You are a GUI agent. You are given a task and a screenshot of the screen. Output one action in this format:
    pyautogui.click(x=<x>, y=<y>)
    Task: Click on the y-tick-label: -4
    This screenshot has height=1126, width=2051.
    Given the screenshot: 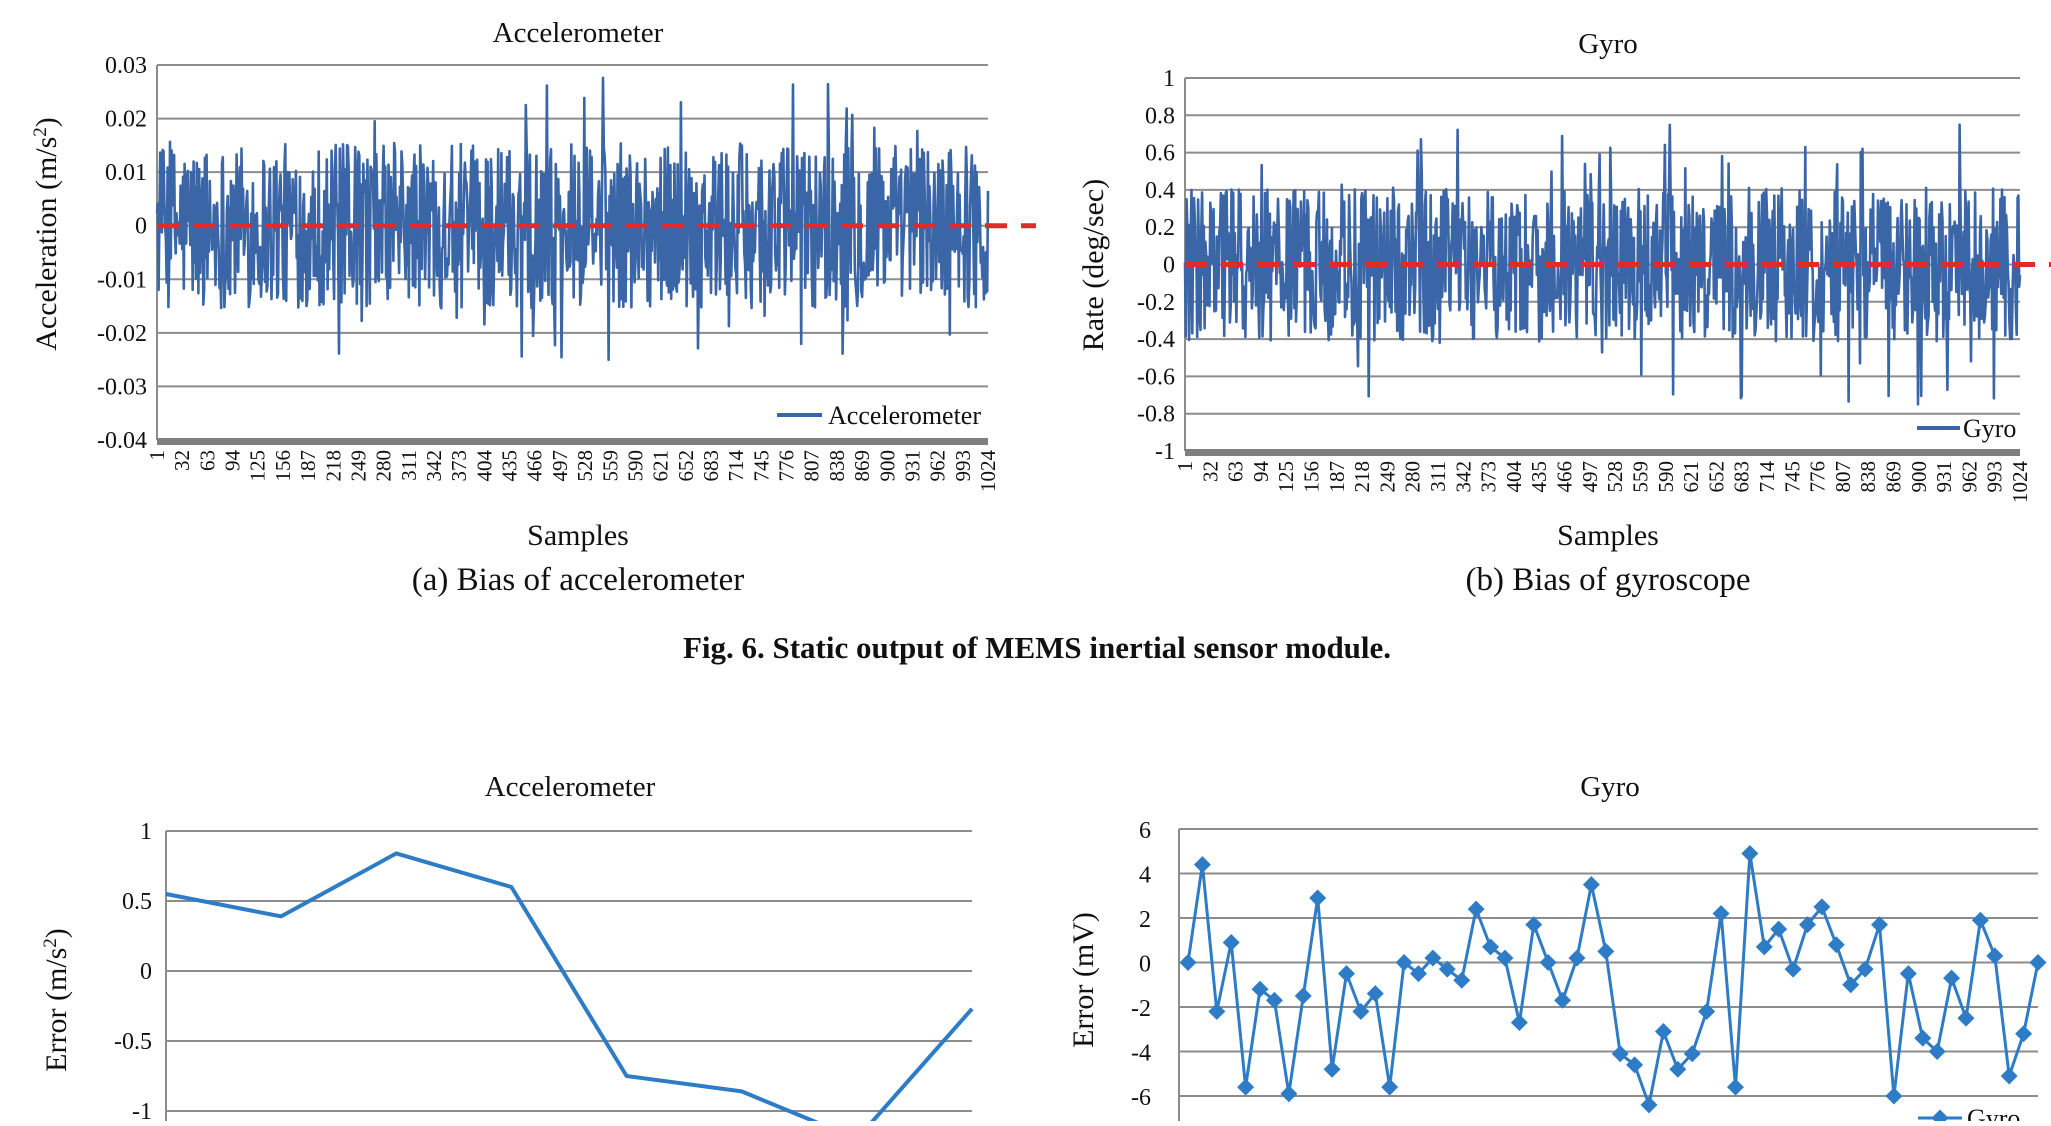 What is the action you would take?
    pyautogui.click(x=1141, y=1054)
    